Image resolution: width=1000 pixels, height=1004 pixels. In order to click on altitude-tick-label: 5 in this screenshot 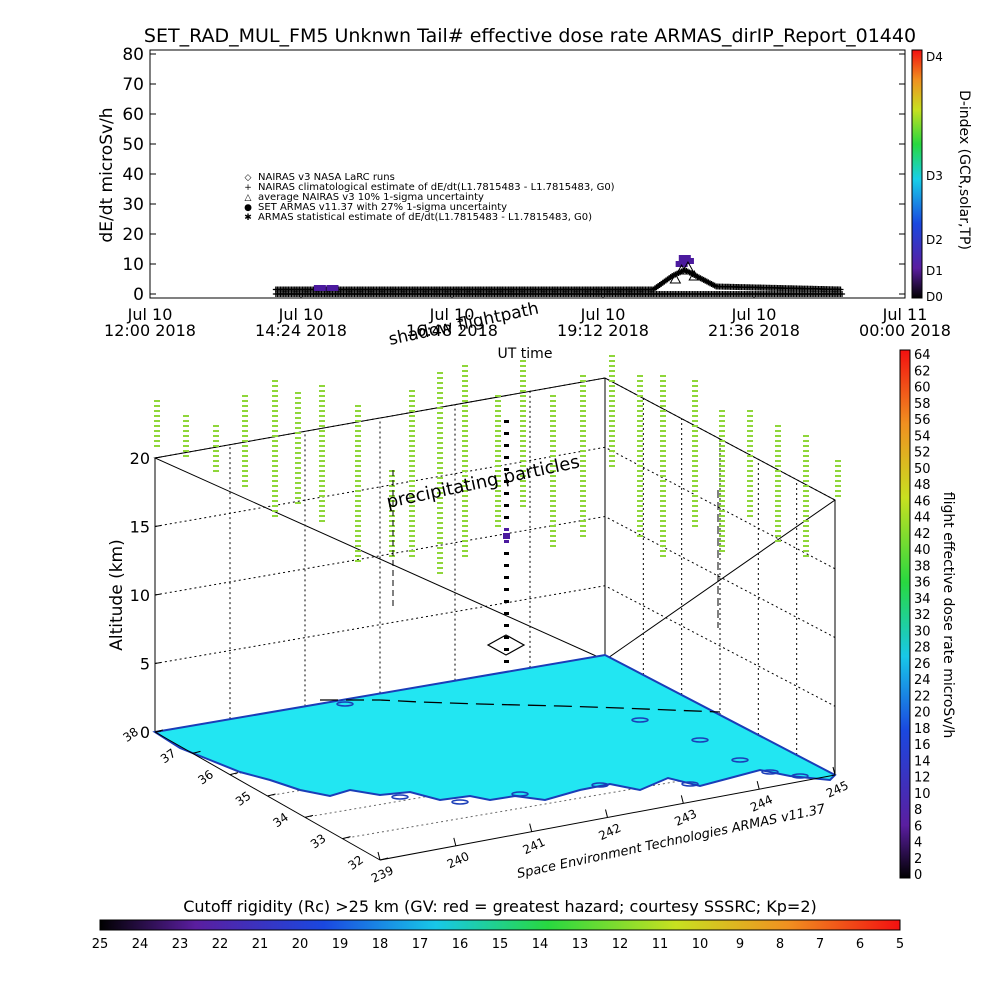, I will do `click(145, 664)`.